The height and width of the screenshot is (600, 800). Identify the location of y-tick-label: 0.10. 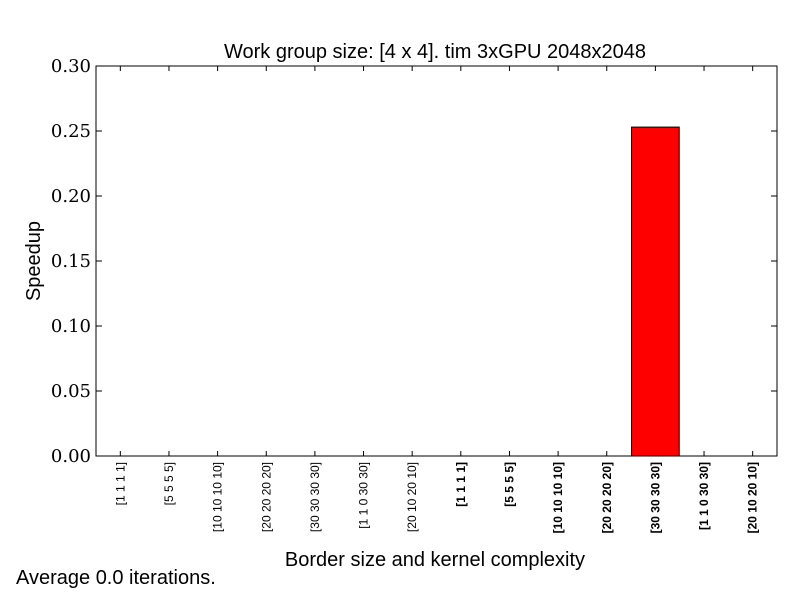
(71, 326).